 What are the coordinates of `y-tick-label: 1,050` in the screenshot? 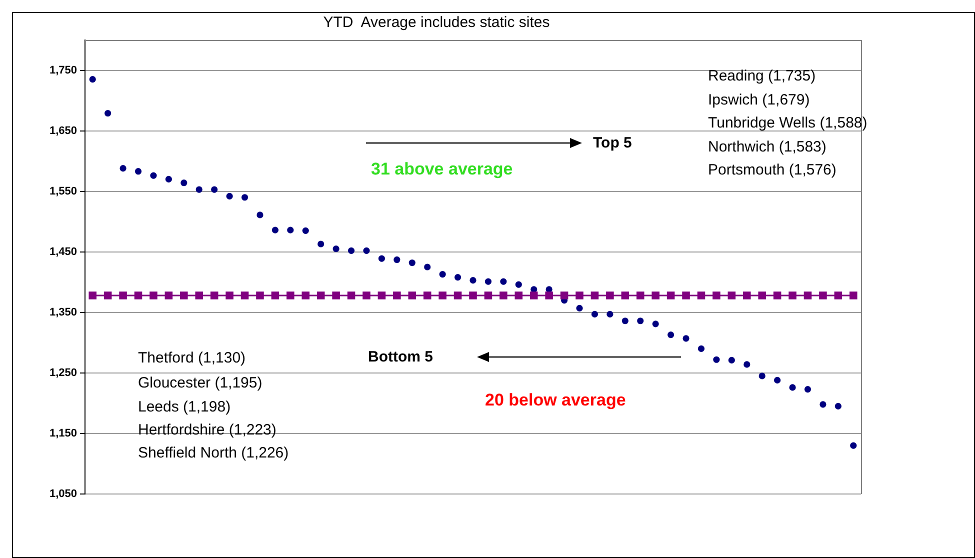 It's located at (63, 494).